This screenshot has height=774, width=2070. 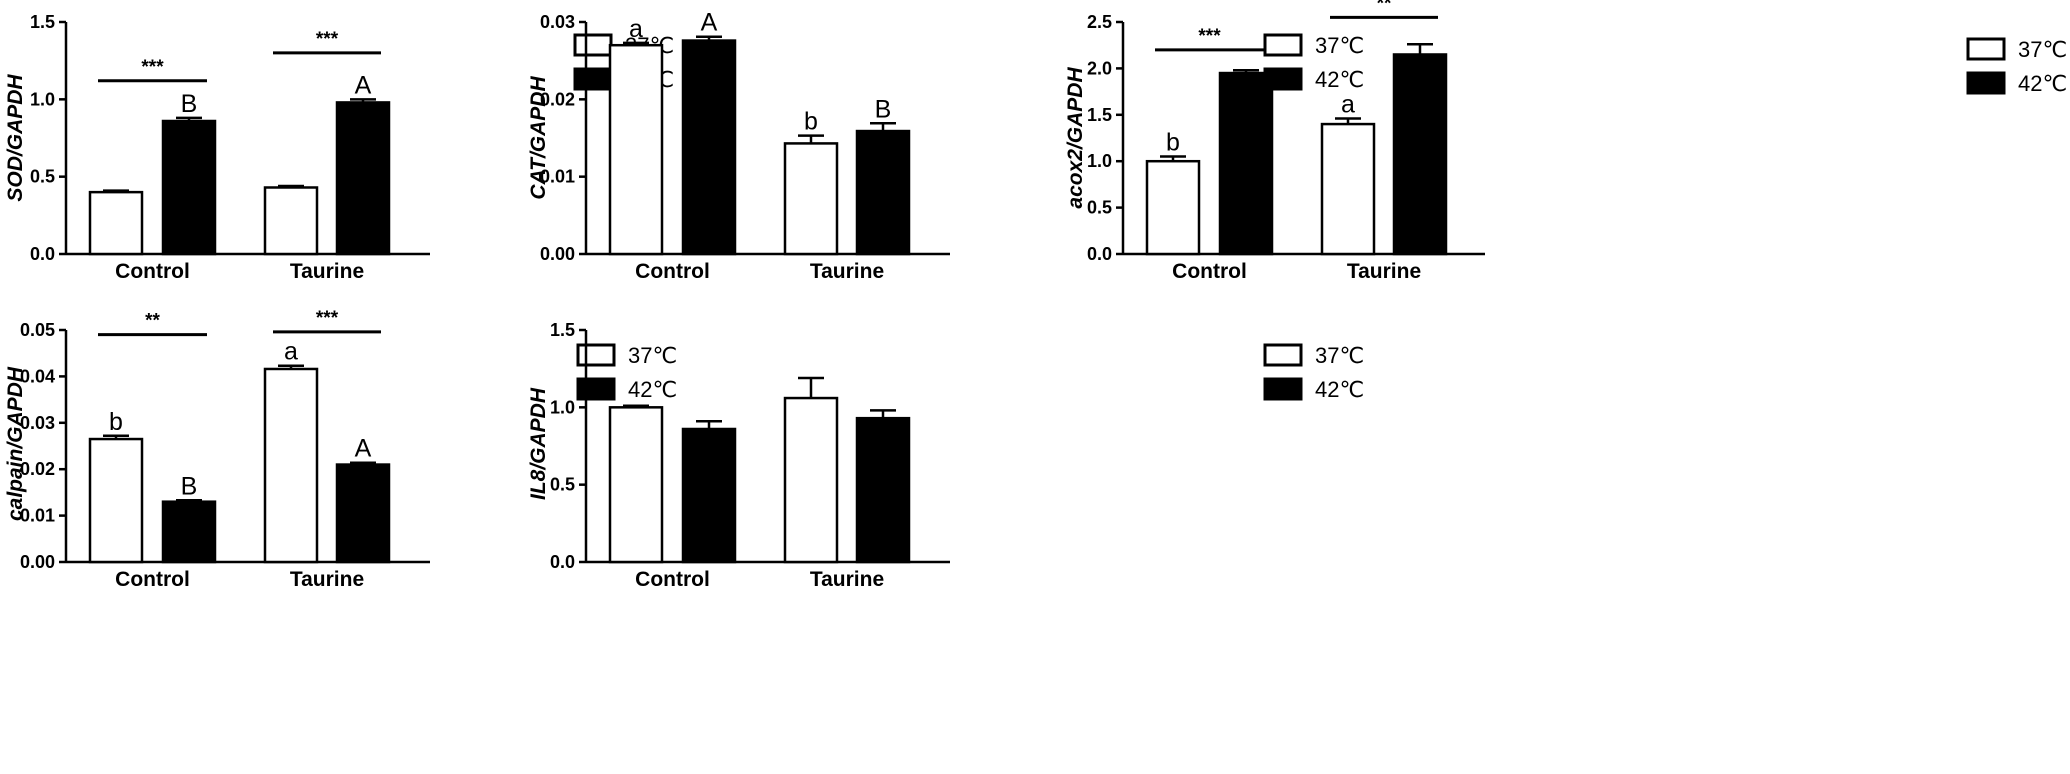 What do you see at coordinates (1099, 22) in the screenshot?
I see `y-tick-label: 2.5` at bounding box center [1099, 22].